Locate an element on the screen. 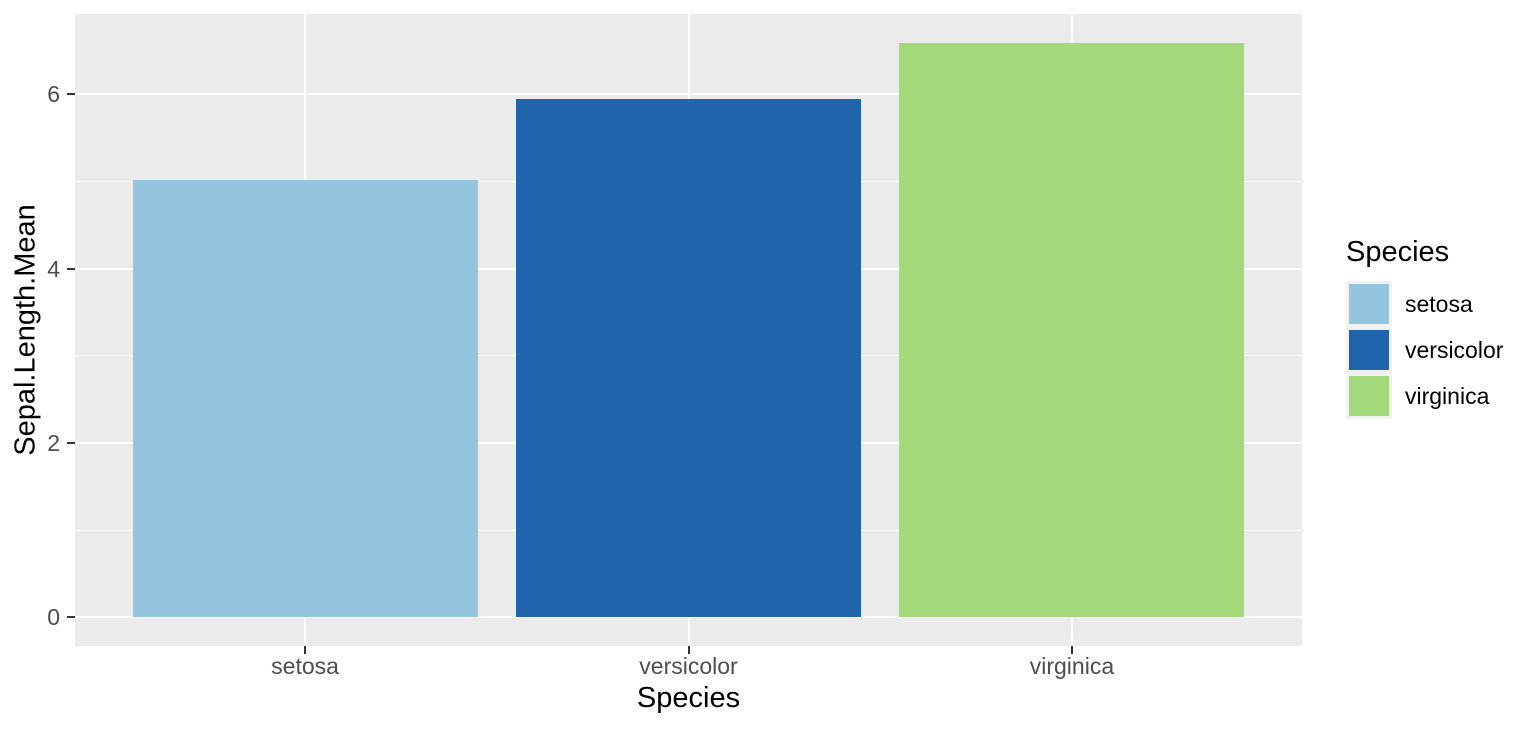  legend-swatch-versicolor is located at coordinates (1369, 350).